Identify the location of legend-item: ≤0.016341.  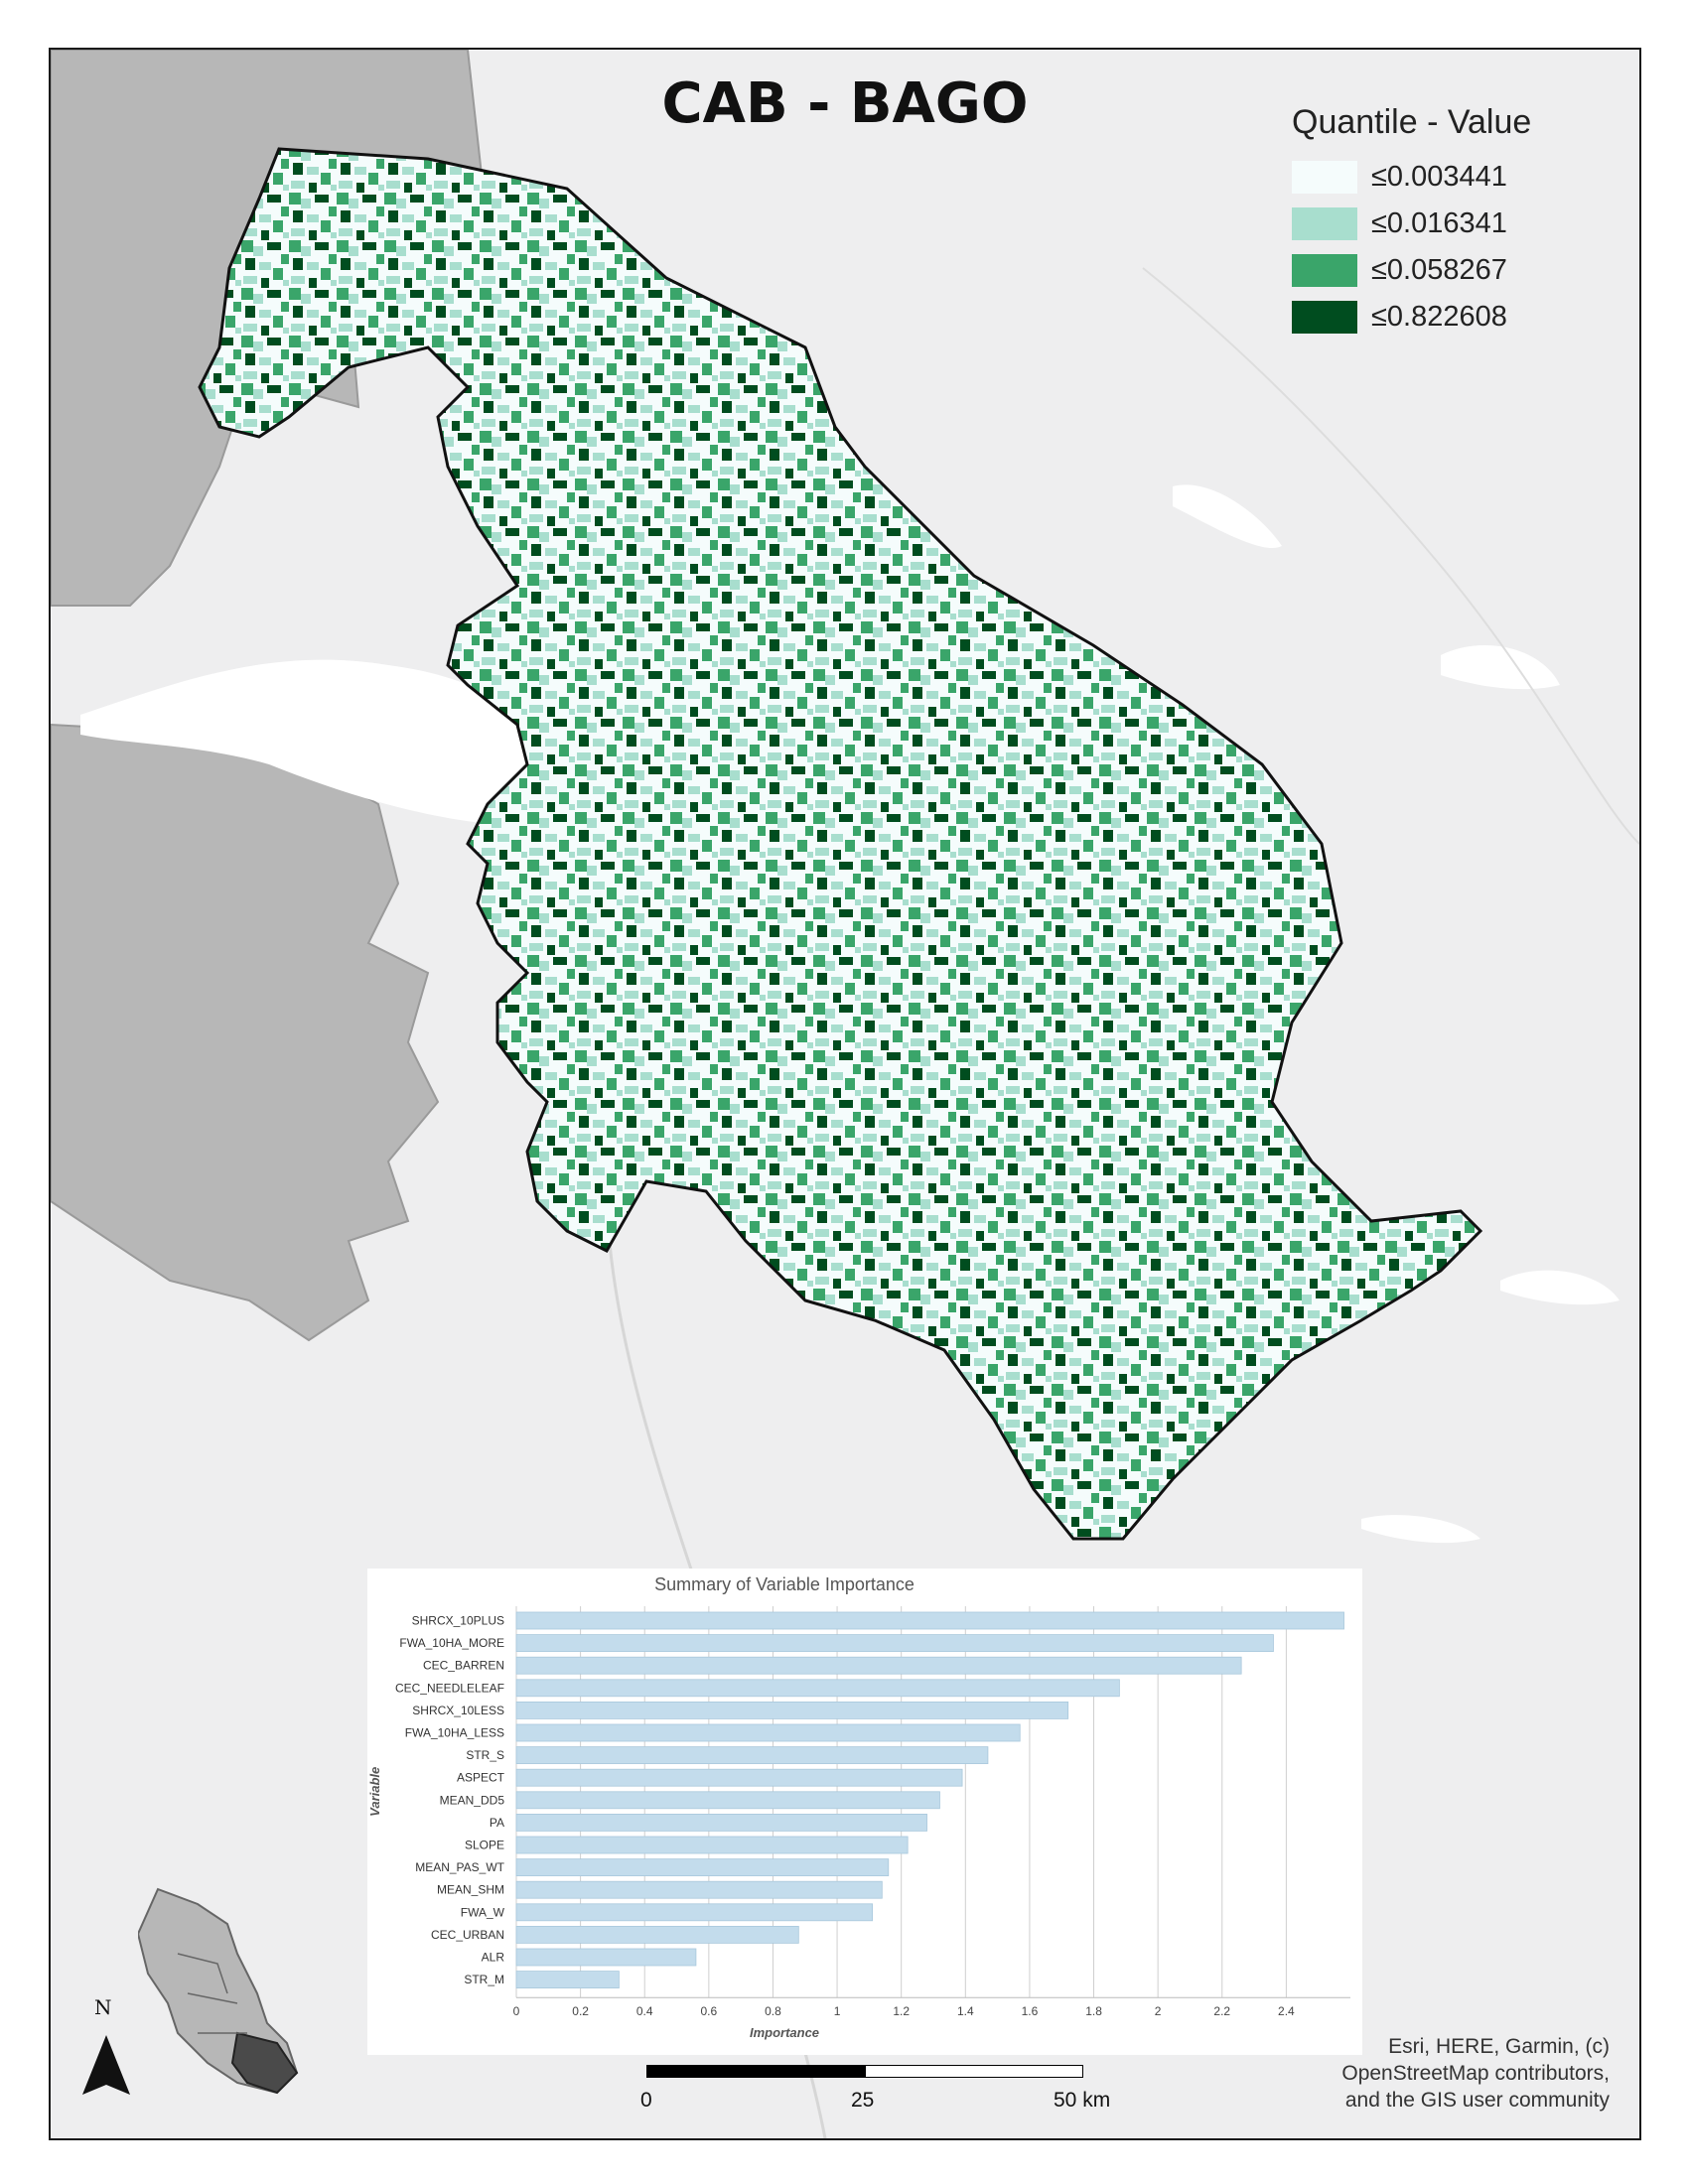
(1455, 224).